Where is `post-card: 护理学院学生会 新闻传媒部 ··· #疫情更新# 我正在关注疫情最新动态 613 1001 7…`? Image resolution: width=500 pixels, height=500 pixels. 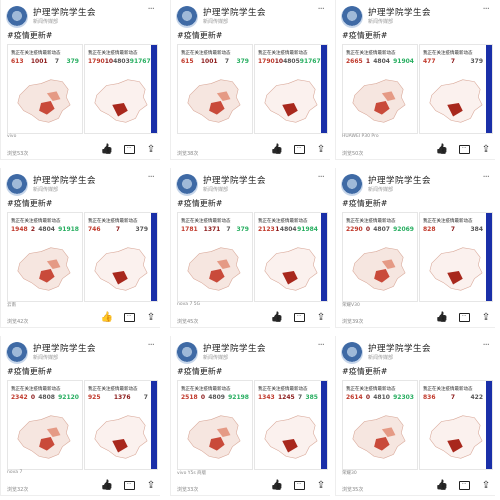 post-card: 护理学院学生会 新闻传媒部 ··· #疫情更新# 我正在关注疫情最新动态 613 1001 7… is located at coordinates (80, 80).